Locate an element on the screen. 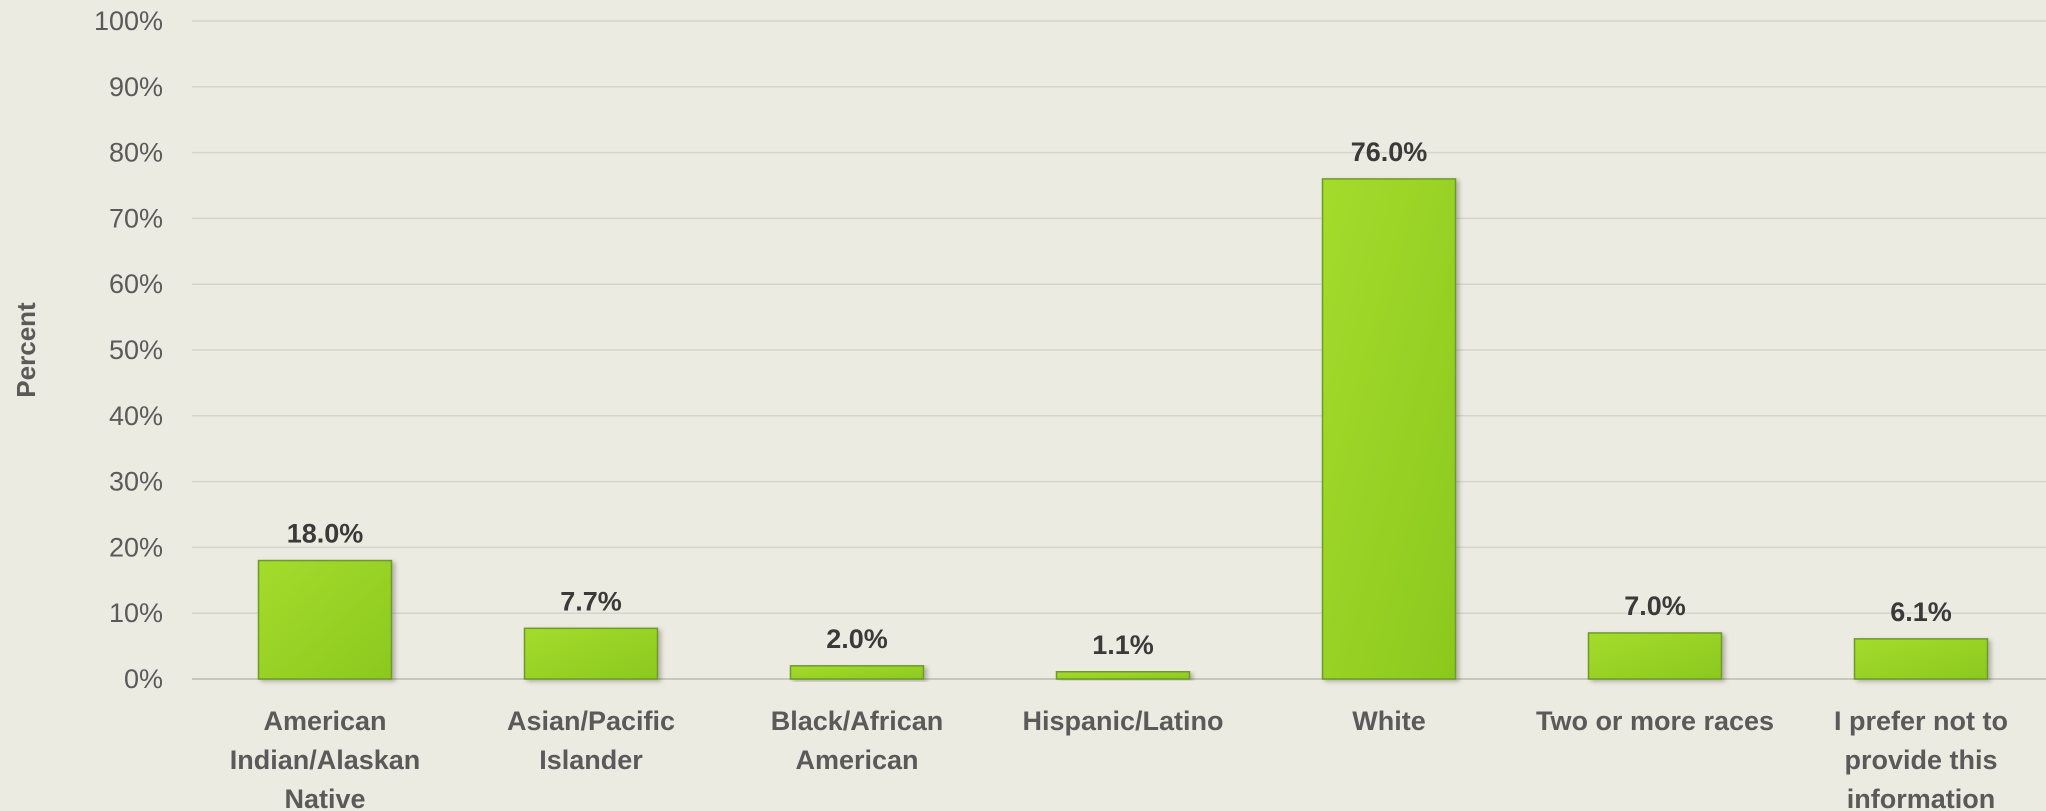 This screenshot has height=811, width=2046. x-category-label: American Indian/Alaskan Native is located at coordinates (325, 758).